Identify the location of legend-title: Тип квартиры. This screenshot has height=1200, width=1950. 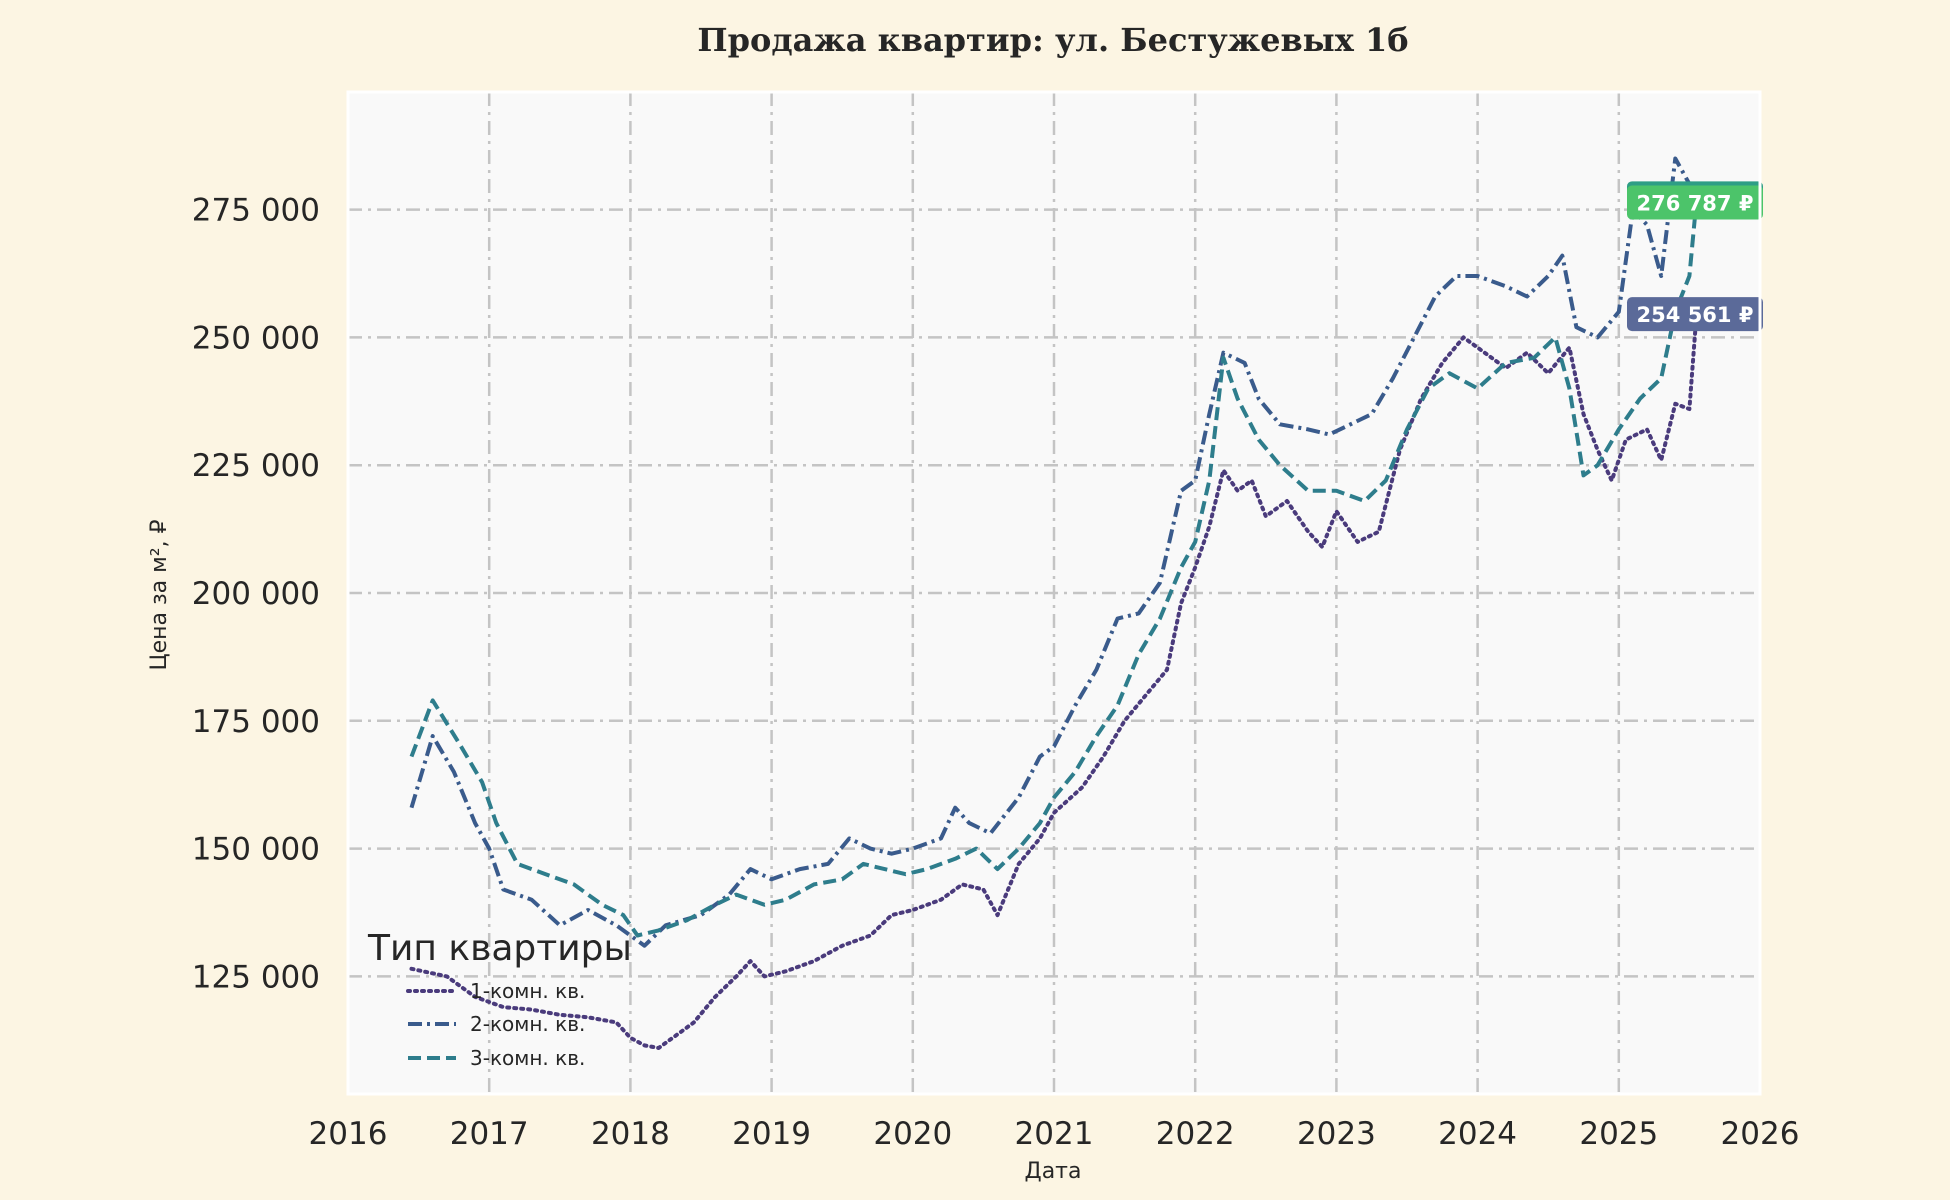
(499, 948).